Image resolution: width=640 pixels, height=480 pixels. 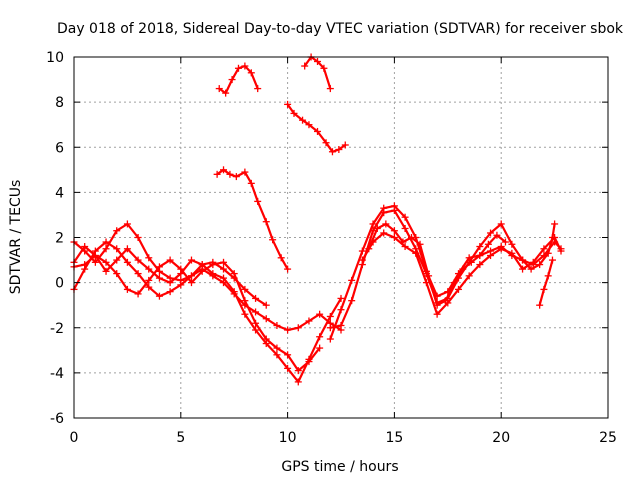 What do you see at coordinates (288, 438) in the screenshot?
I see `x-tick-label: 10` at bounding box center [288, 438].